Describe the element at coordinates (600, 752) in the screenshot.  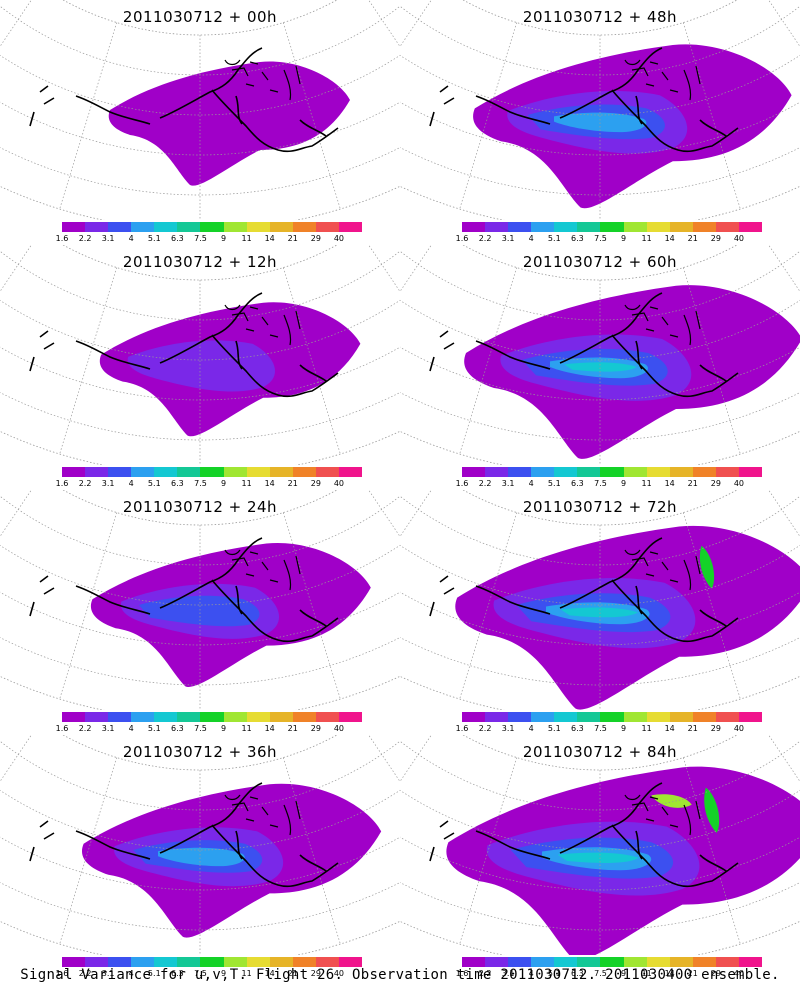
I see `panel-title: 2011030712 + 84h` at that location.